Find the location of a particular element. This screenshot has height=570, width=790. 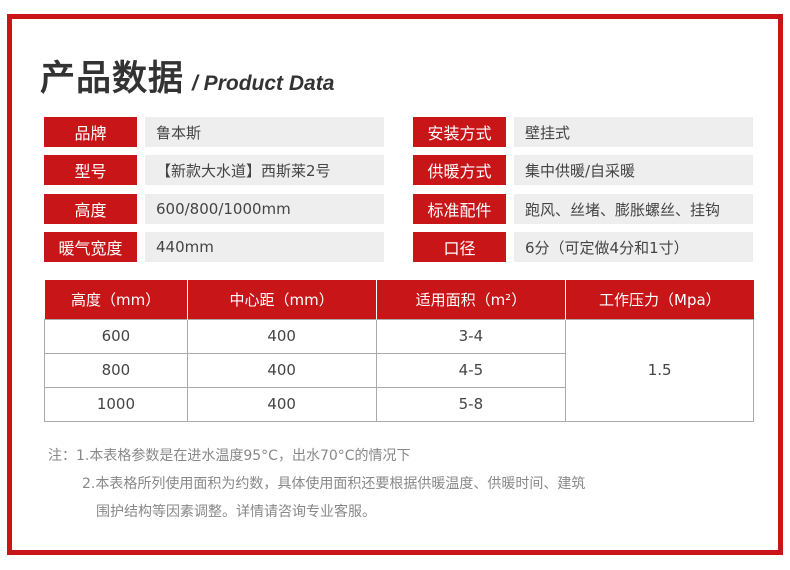

table-row: 1000 400 5-8 is located at coordinates (399, 404).